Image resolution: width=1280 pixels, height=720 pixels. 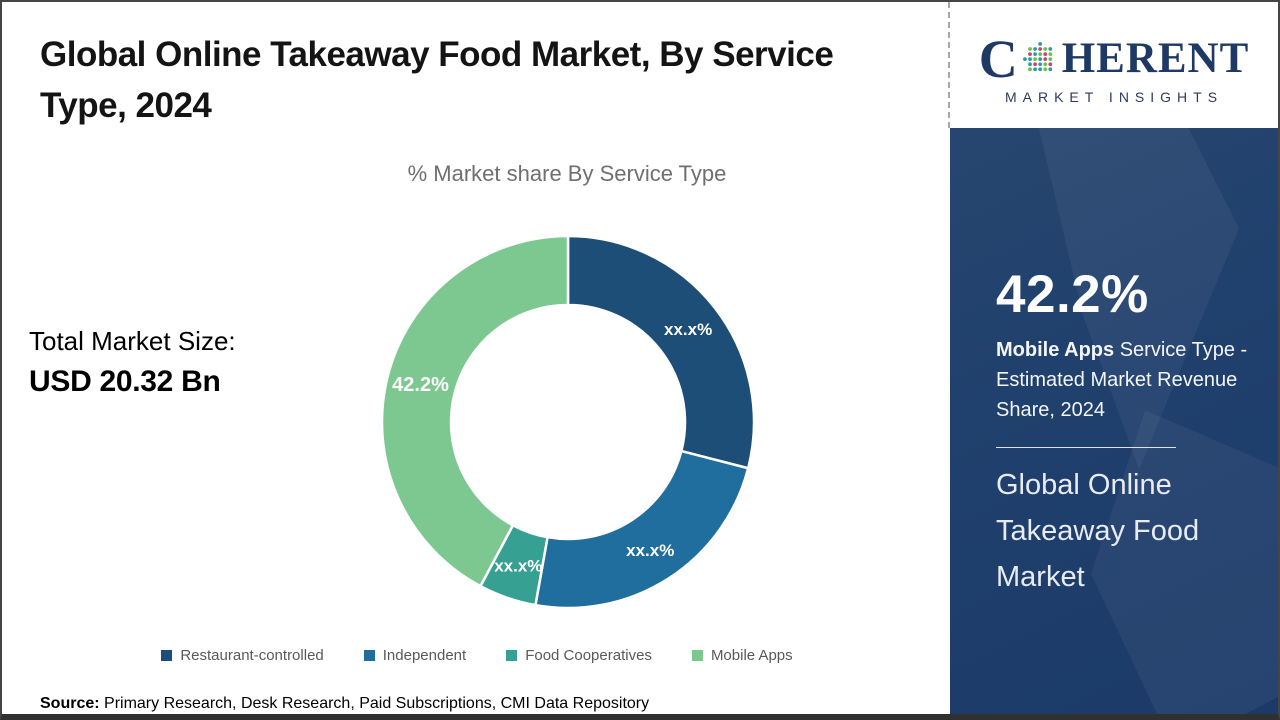 What do you see at coordinates (132, 341) in the screenshot?
I see `total-market-size-label: Total Market Size:` at bounding box center [132, 341].